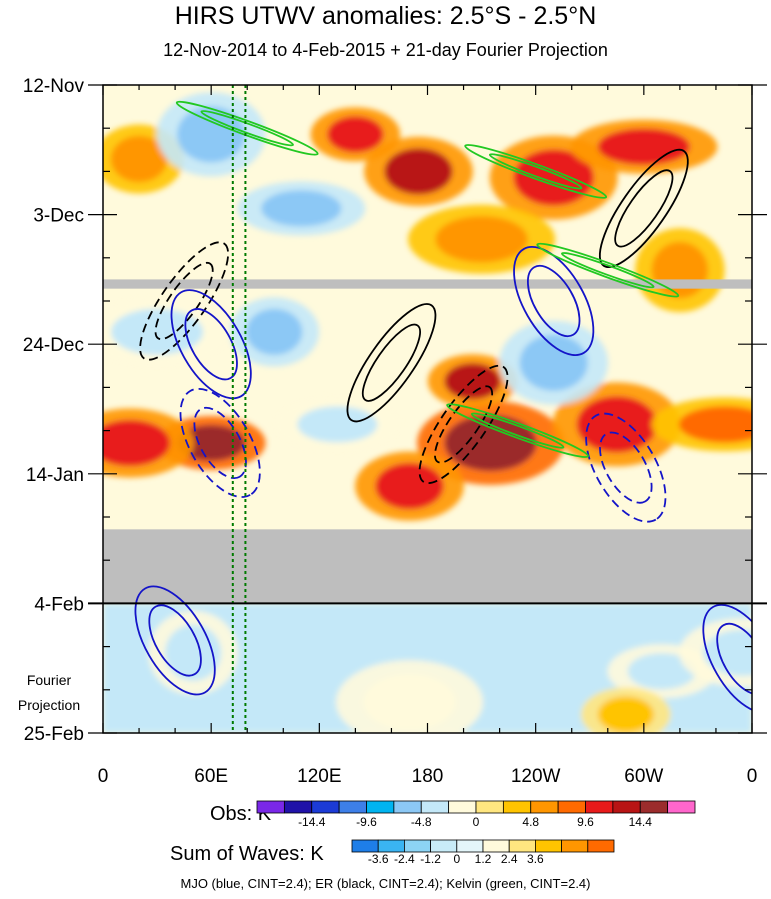  I want to click on y-tick-label: 12-Nov, so click(54, 86).